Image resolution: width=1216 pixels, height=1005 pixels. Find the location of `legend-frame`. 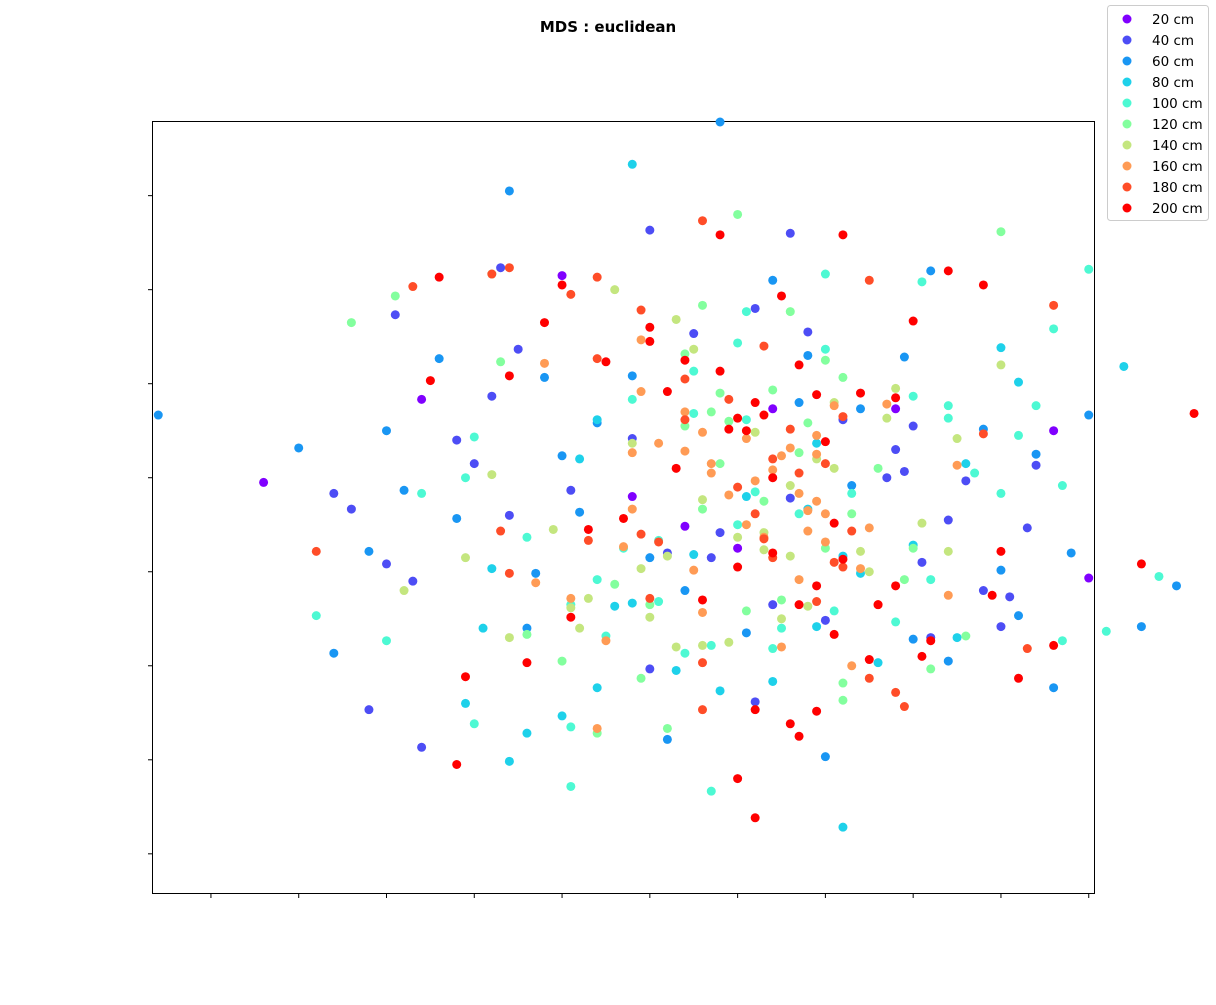

legend-frame is located at coordinates (1158, 113).